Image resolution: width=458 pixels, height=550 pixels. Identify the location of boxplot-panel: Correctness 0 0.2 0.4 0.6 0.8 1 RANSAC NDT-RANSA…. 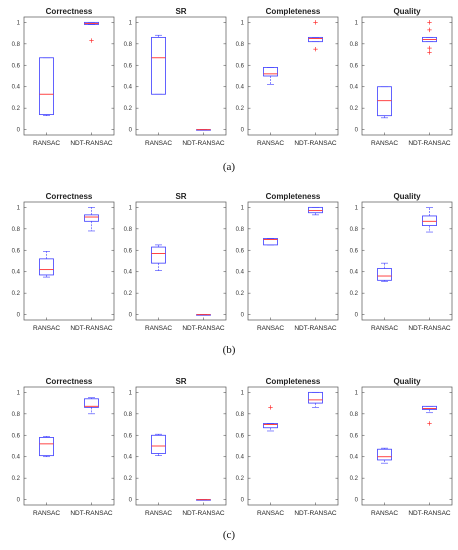
(63, 262).